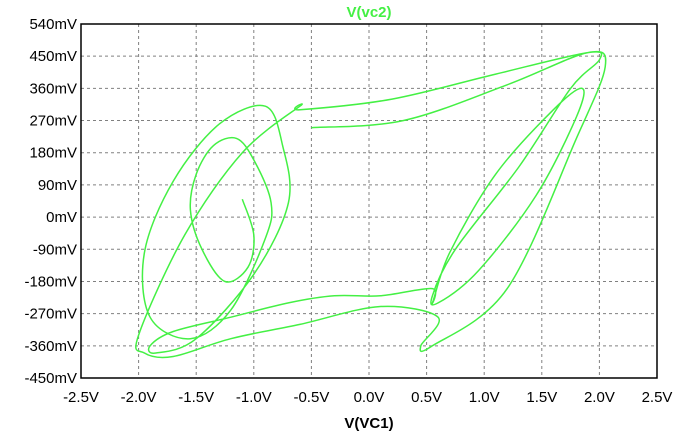 This screenshot has width=678, height=434. What do you see at coordinates (541, 397) in the screenshot?
I see `x-tick-label: 1.5V` at bounding box center [541, 397].